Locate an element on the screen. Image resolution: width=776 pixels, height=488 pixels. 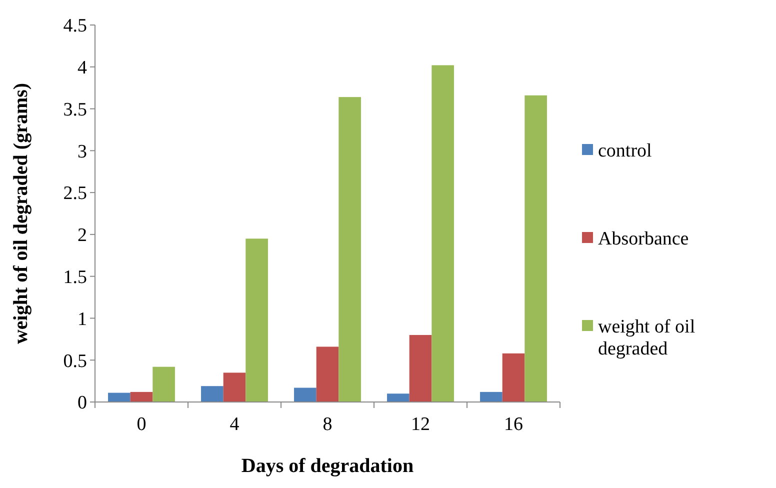
y-tick-label: 4.5 is located at coordinates (75, 26).